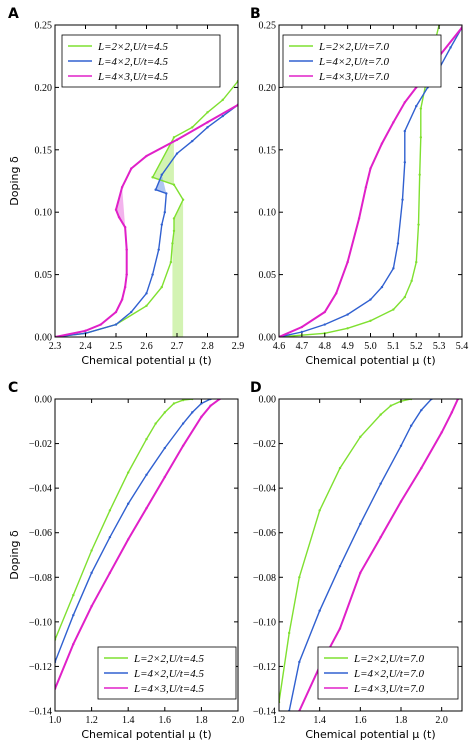  Describe the element at coordinates (132, 62) in the screenshot. I see `legend-label: L=4×2,U/t=4.5` at that location.